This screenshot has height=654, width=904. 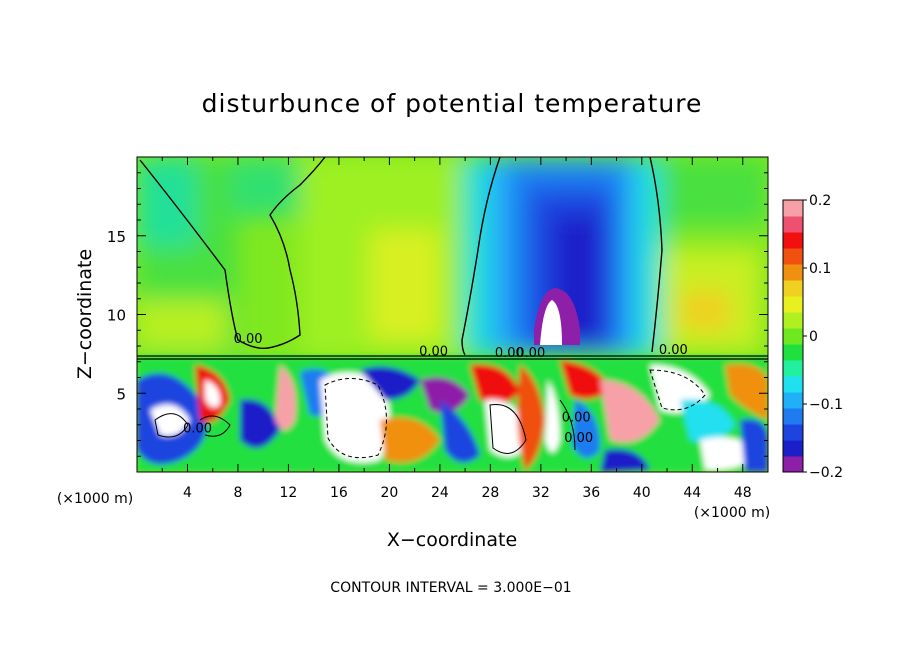 What do you see at coordinates (450, 588) in the screenshot?
I see `contour-interval-note: CONTOUR INTERVAL = 3.000E−01` at bounding box center [450, 588].